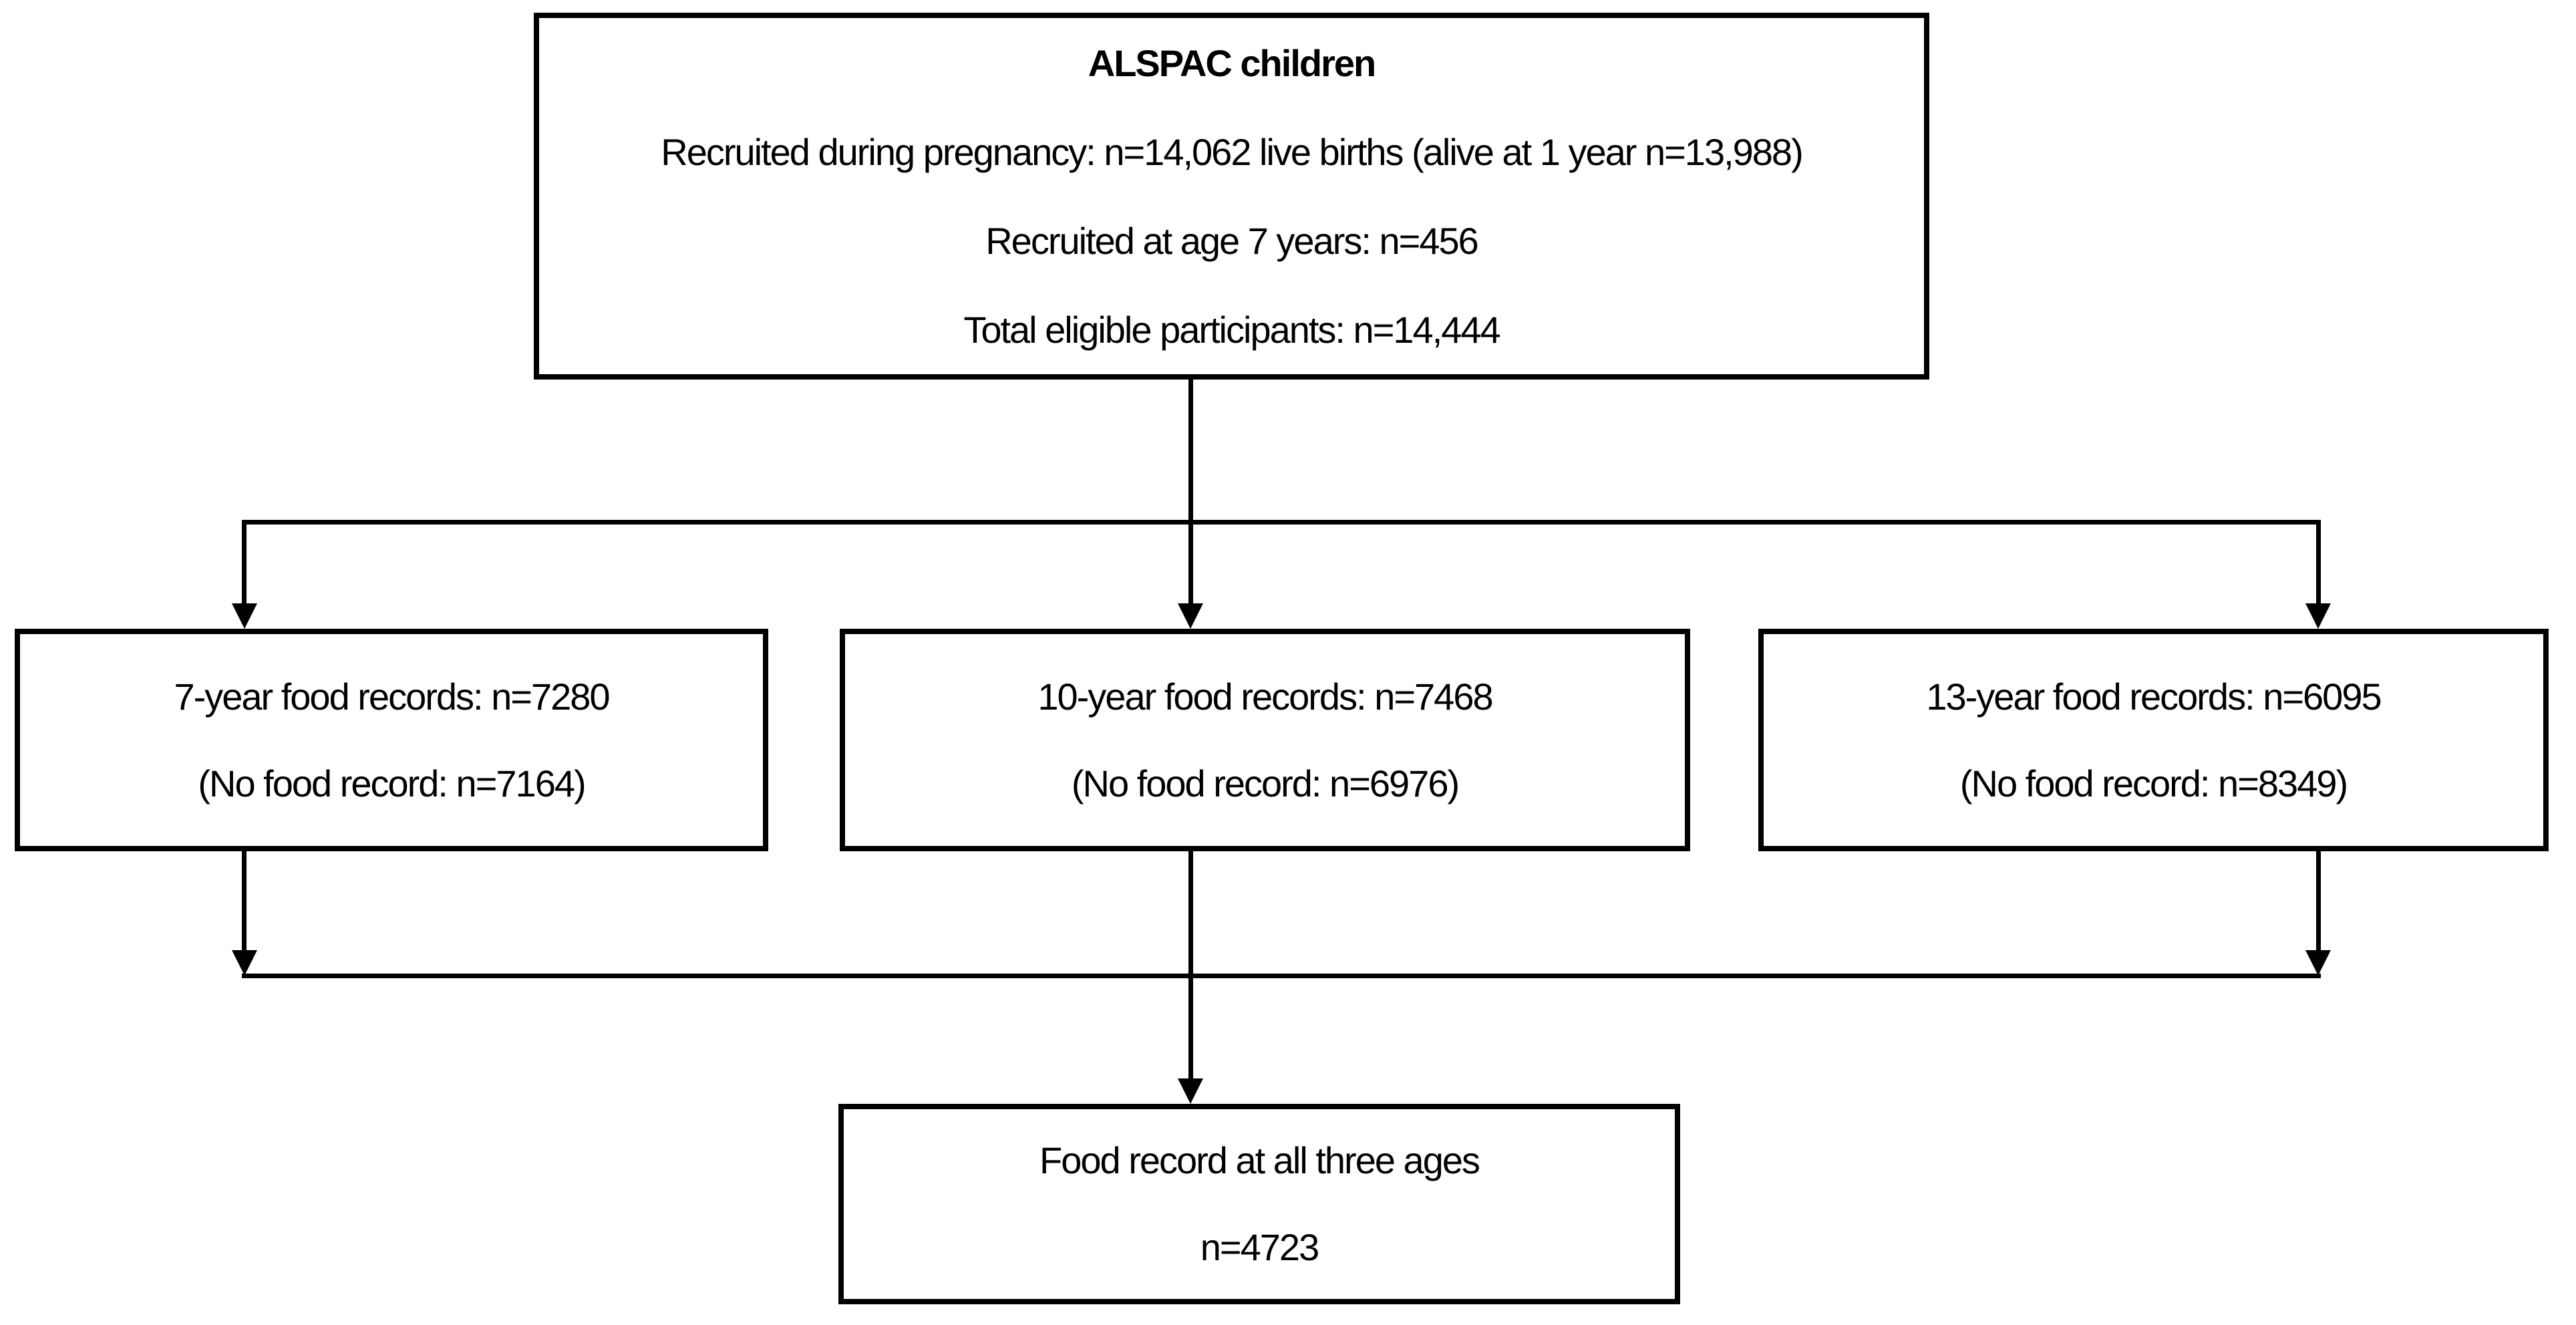 The image size is (2576, 1325). I want to click on arrowhead-into-10yr-box-icon, so click(1190, 616).